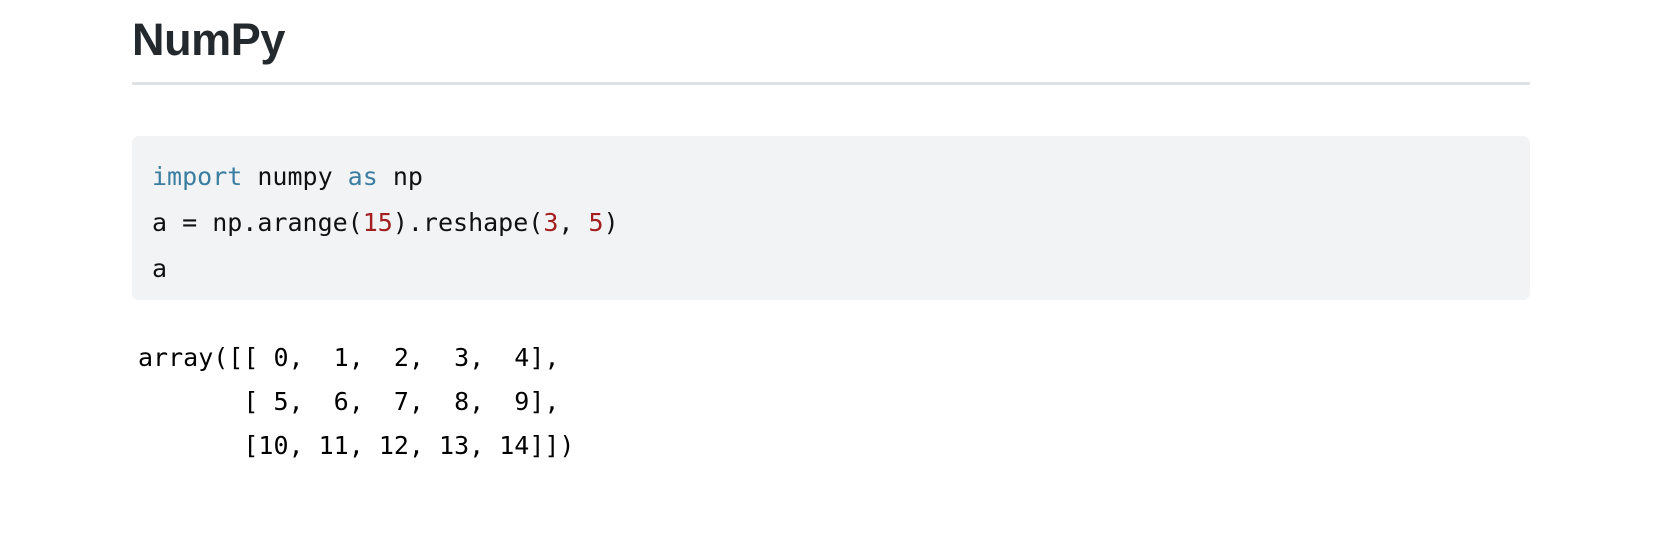  I want to click on code-reshape-call: ).reshape(, so click(468, 222).